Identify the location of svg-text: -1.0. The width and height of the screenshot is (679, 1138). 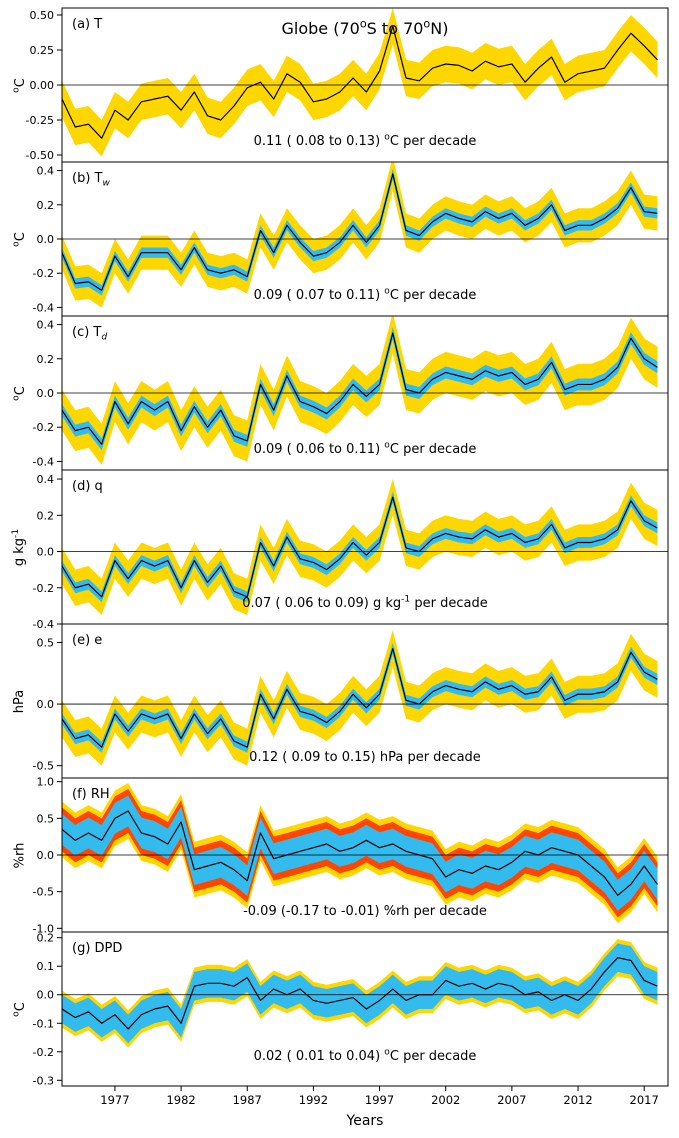
(43, 928).